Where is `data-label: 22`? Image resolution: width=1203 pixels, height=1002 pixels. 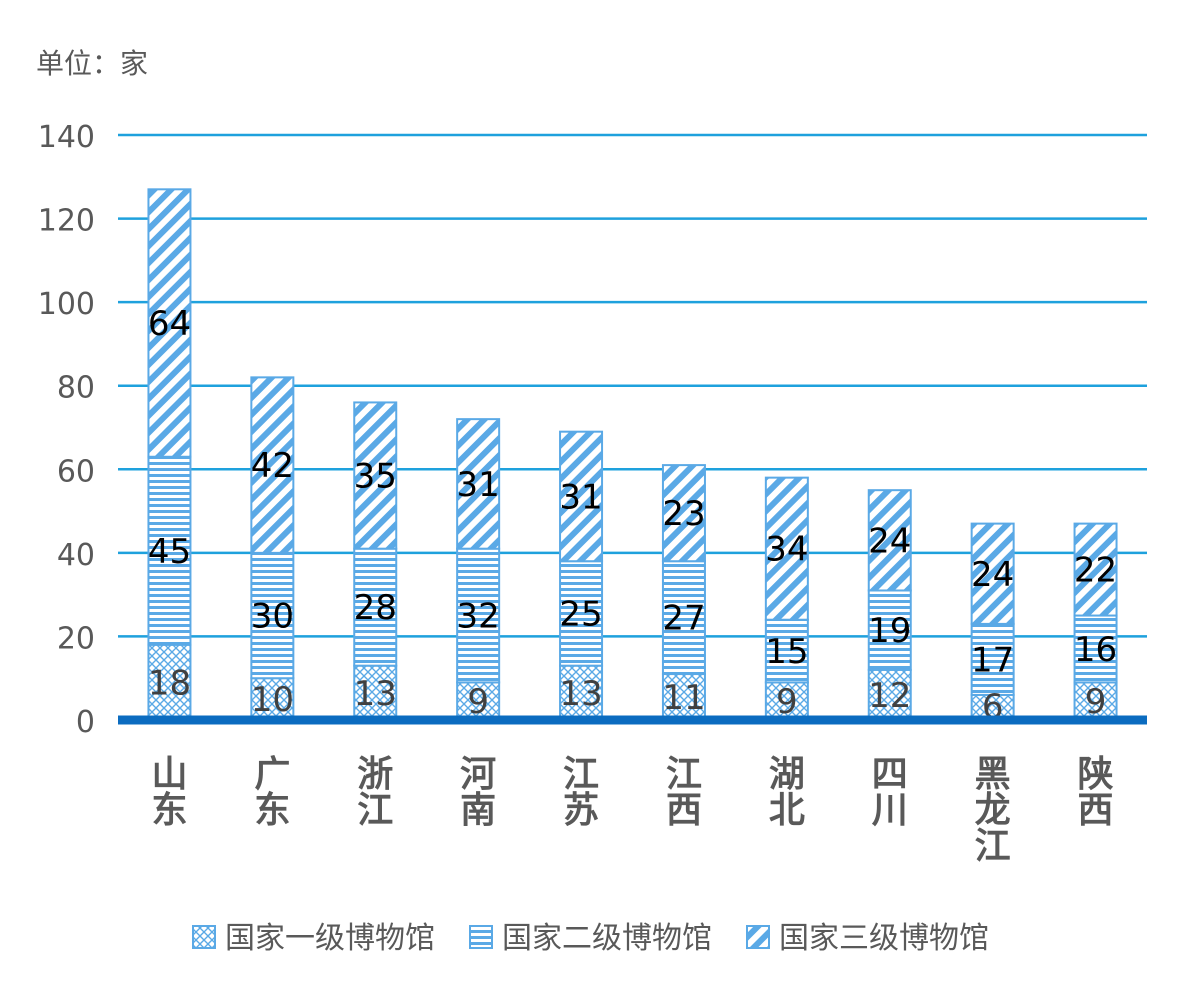 data-label: 22 is located at coordinates (1095, 571).